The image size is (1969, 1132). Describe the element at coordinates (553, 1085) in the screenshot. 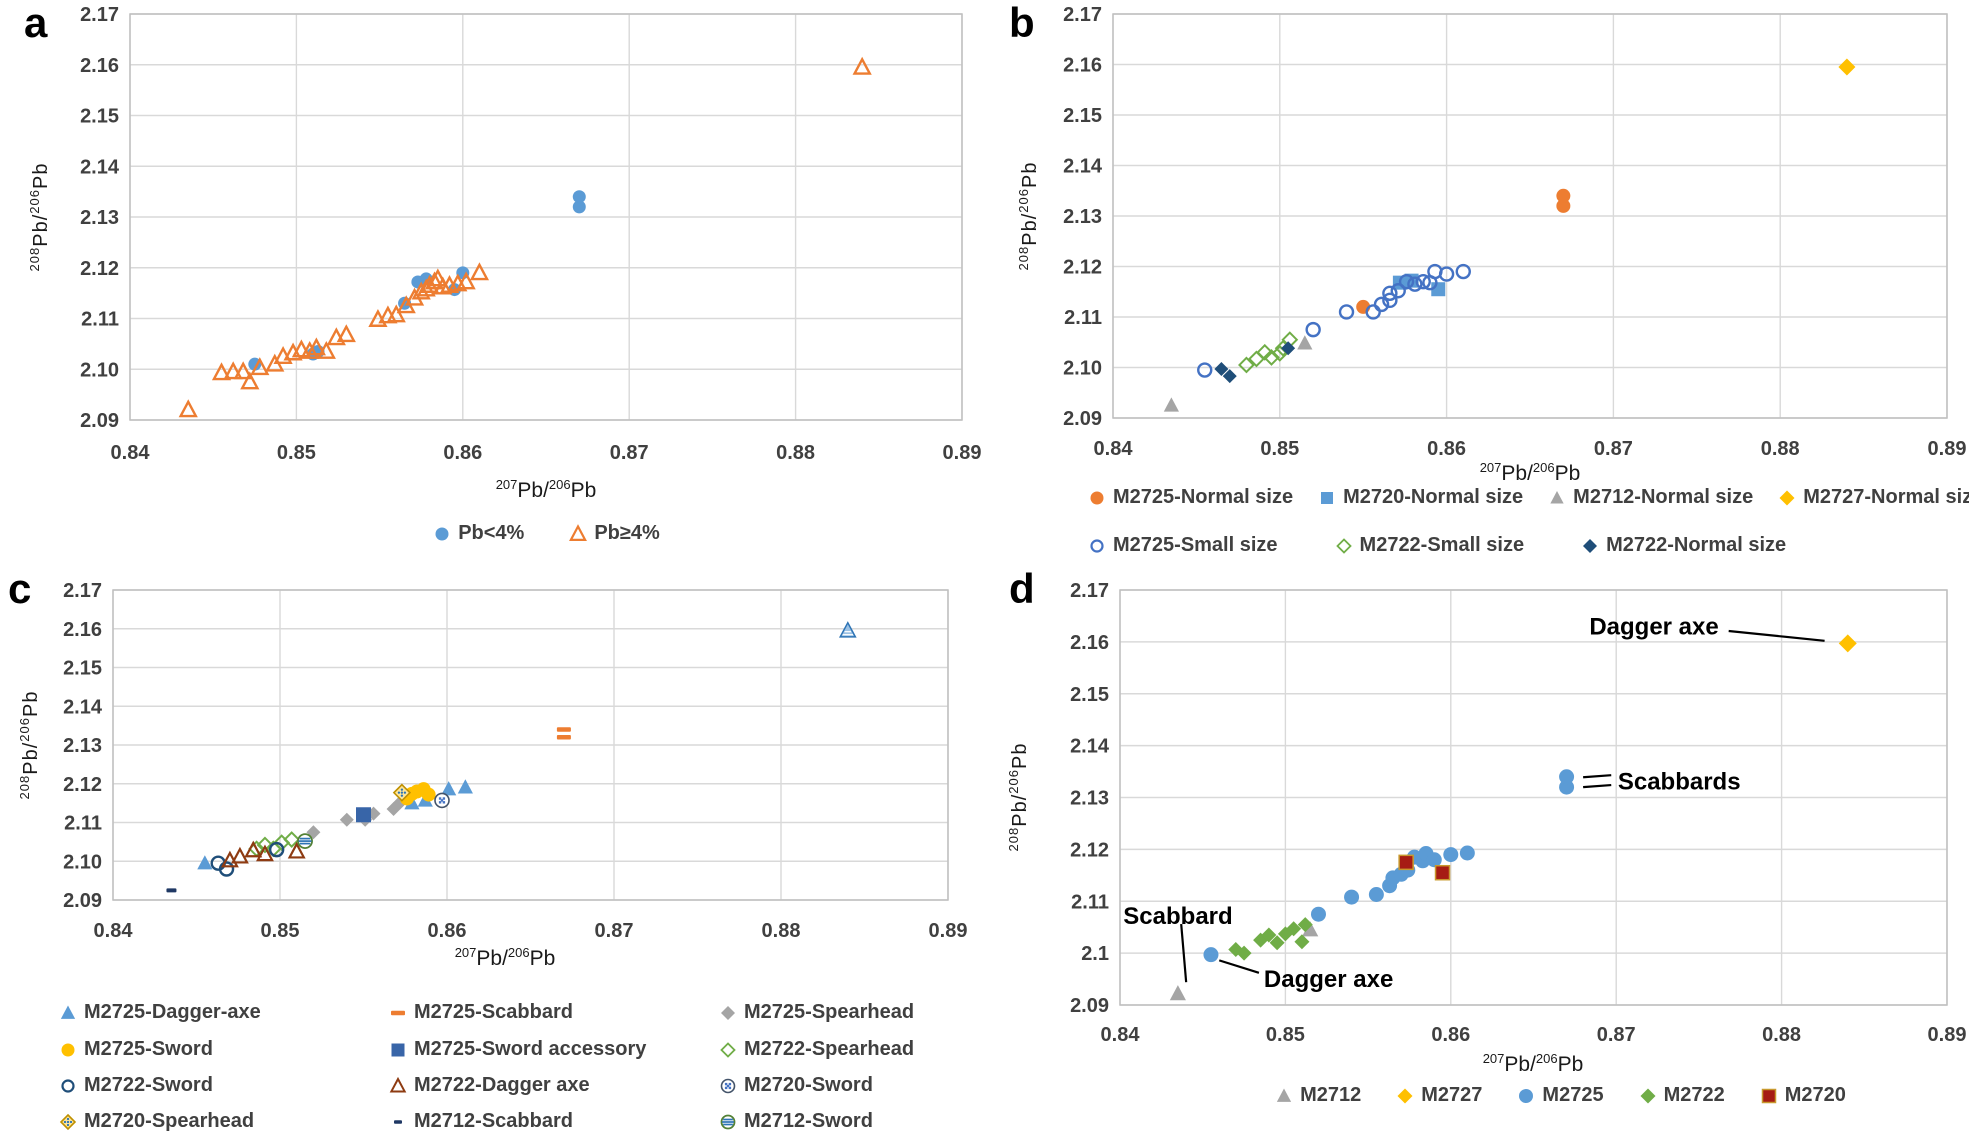

I see `legend-item: M2722-Dagger axe` at that location.